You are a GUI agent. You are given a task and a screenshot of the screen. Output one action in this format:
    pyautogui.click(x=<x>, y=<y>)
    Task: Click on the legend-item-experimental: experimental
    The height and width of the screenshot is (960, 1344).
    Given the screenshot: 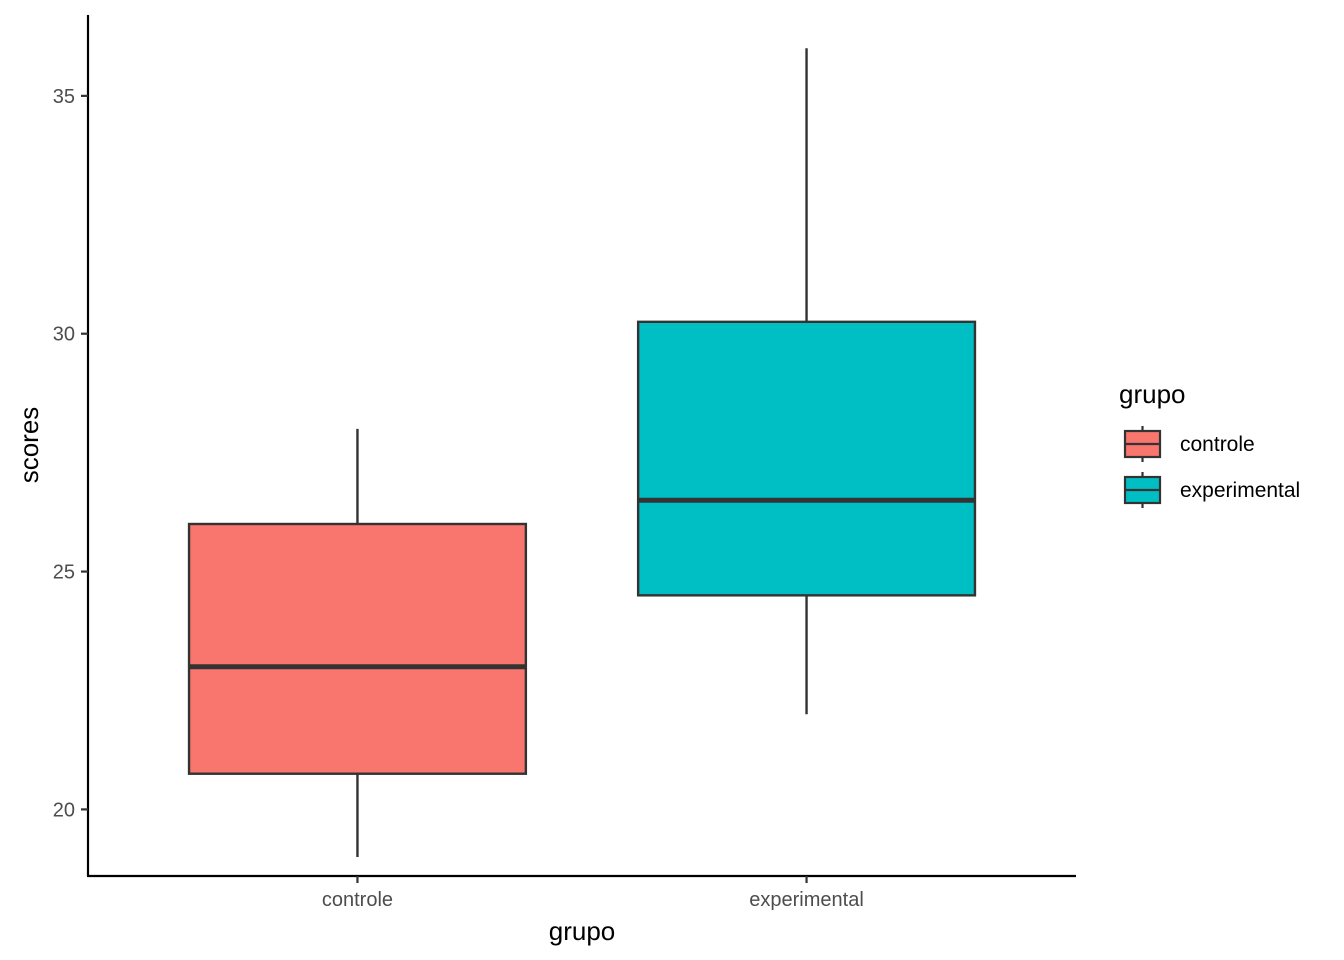 What is the action you would take?
    pyautogui.click(x=1211, y=490)
    